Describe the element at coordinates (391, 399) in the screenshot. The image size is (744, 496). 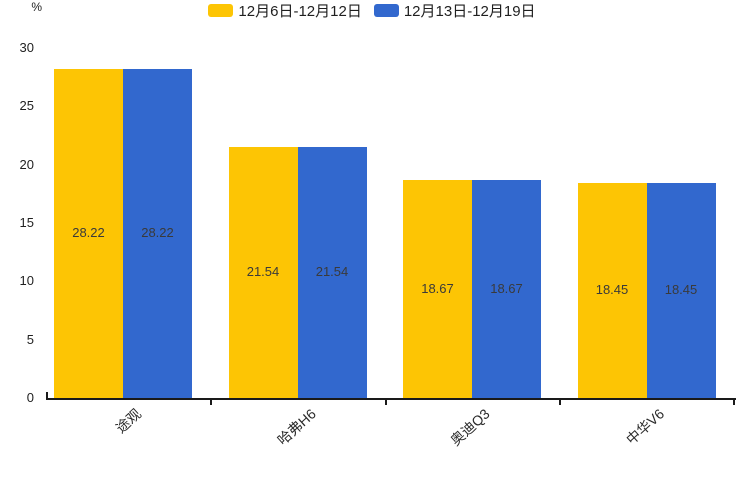
I see `x-axis-line` at that location.